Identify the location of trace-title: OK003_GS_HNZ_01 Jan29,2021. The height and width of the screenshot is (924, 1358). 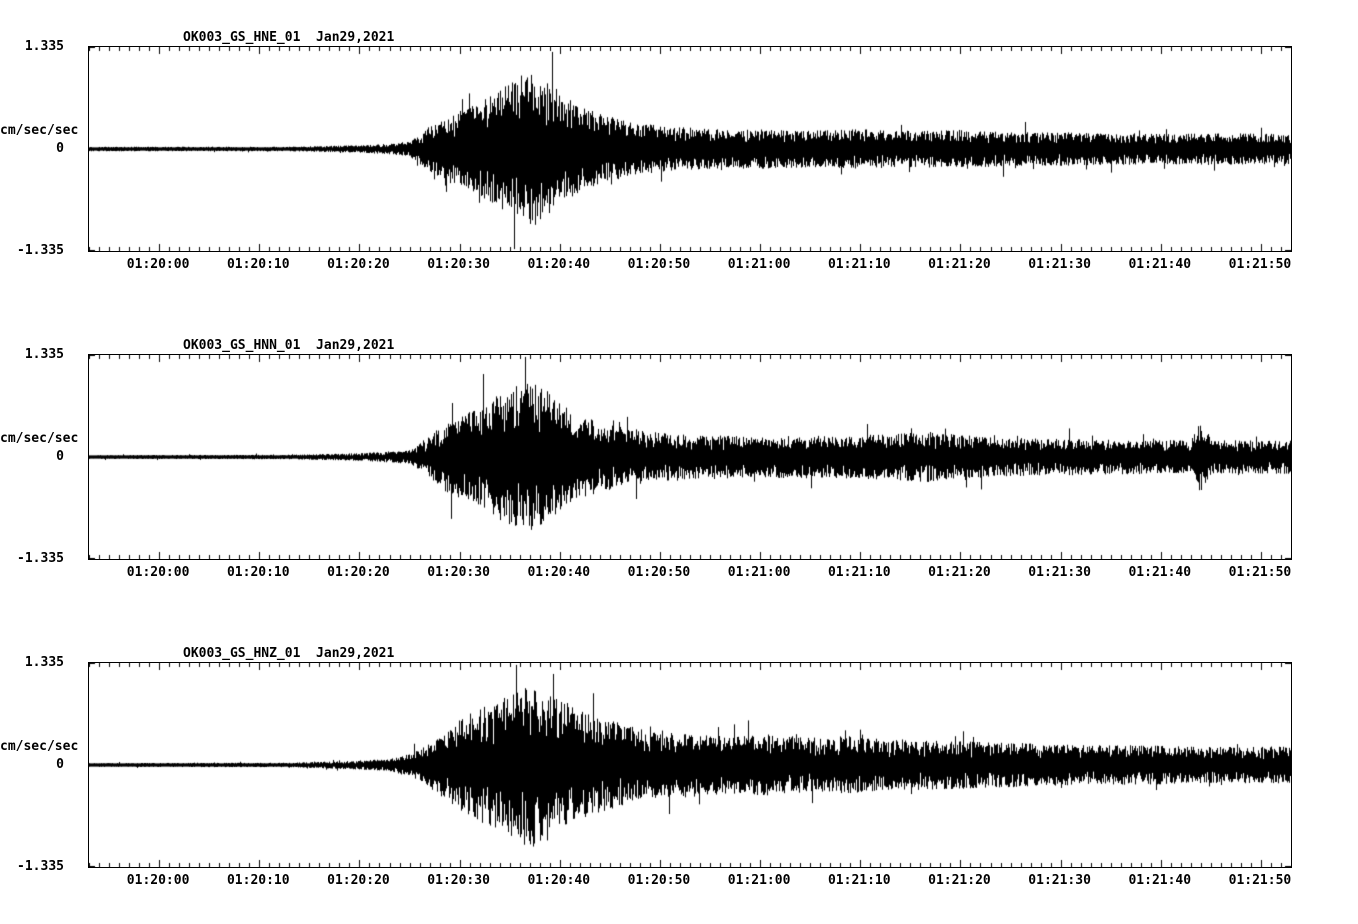
(289, 653).